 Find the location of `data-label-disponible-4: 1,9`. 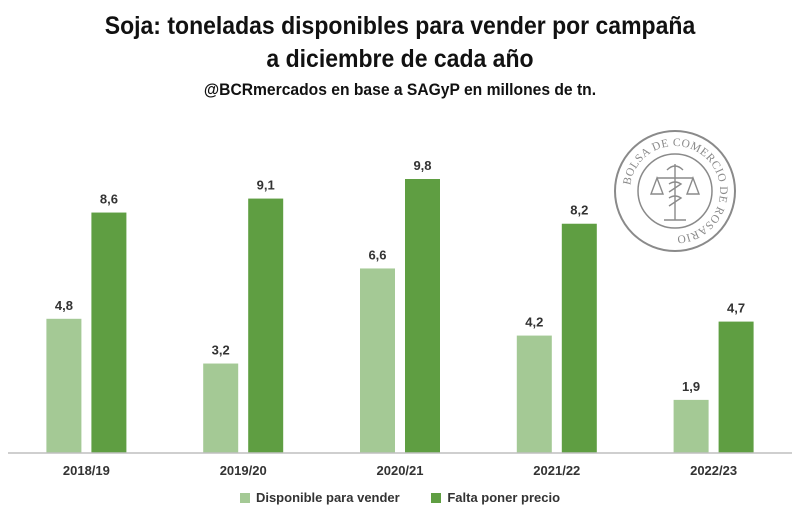

data-label-disponible-4: 1,9 is located at coordinates (691, 386).